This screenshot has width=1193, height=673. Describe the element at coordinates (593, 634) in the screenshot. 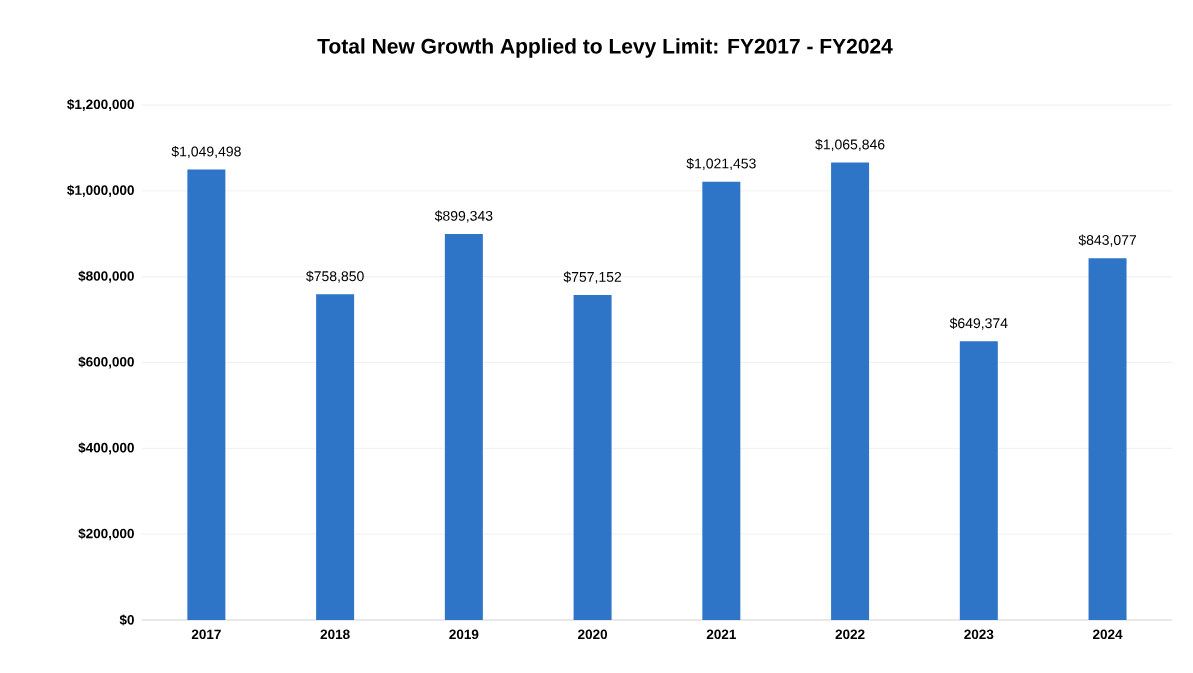

I see `x-tick-label: 2020` at that location.